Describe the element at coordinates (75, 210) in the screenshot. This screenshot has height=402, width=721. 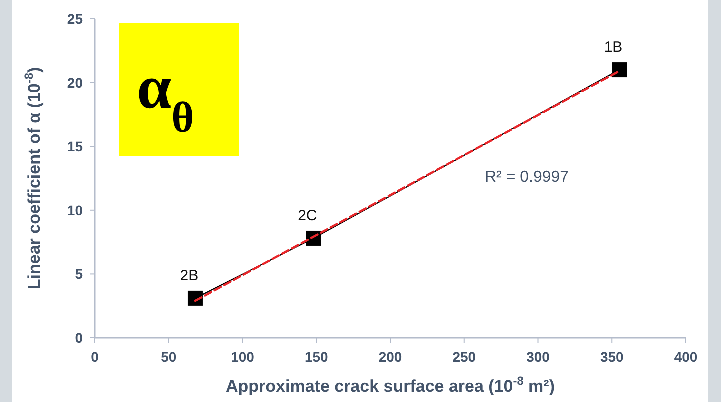
I see `y-tick-label: 10` at that location.